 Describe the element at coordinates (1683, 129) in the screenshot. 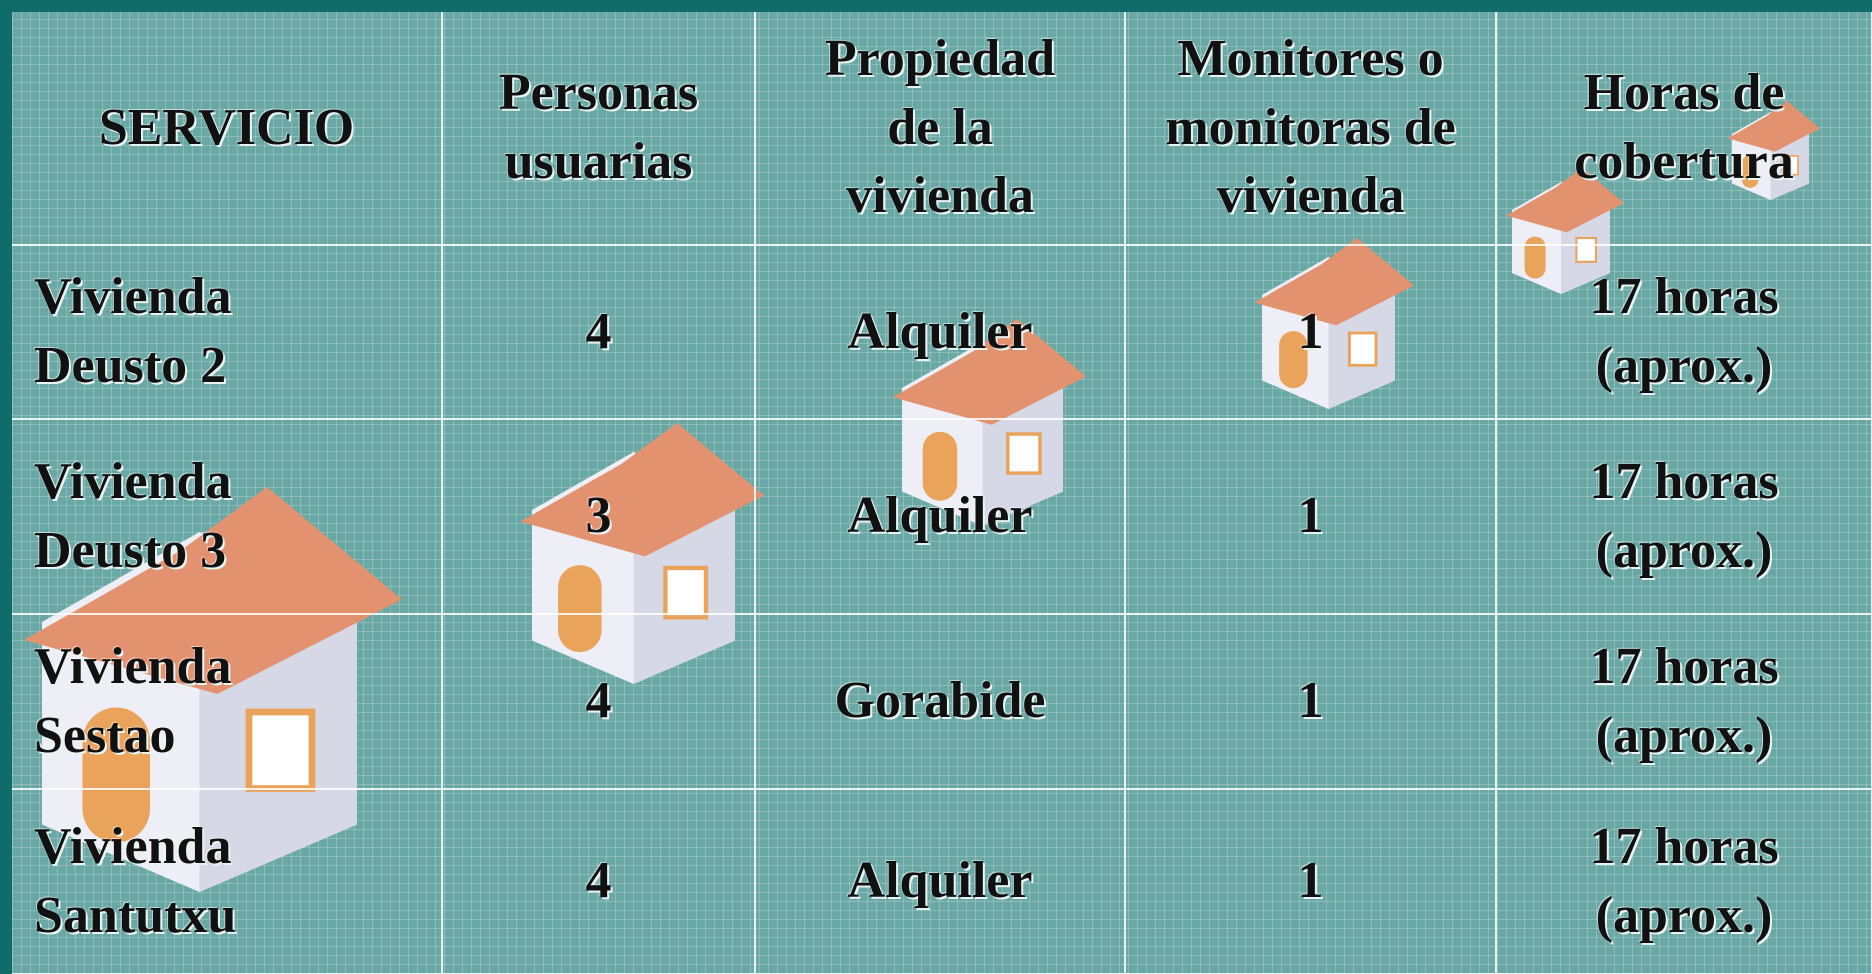

I see `header-cell: Horas de cobertura` at that location.